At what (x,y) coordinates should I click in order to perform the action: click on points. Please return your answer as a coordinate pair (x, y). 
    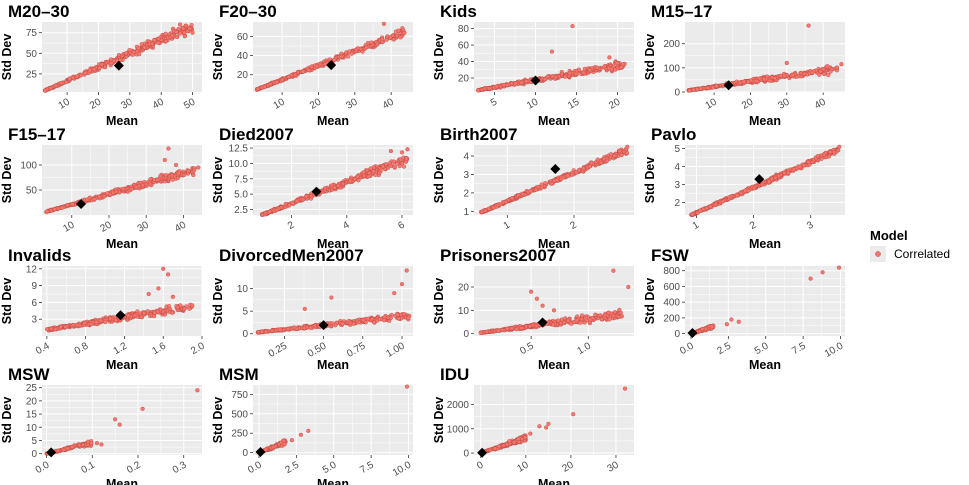
    Looking at the image, I should click on (330, 56).